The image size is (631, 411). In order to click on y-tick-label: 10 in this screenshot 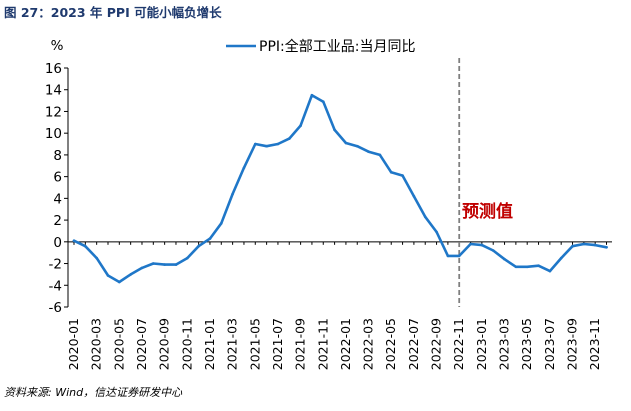, I will do `click(53, 134)`.